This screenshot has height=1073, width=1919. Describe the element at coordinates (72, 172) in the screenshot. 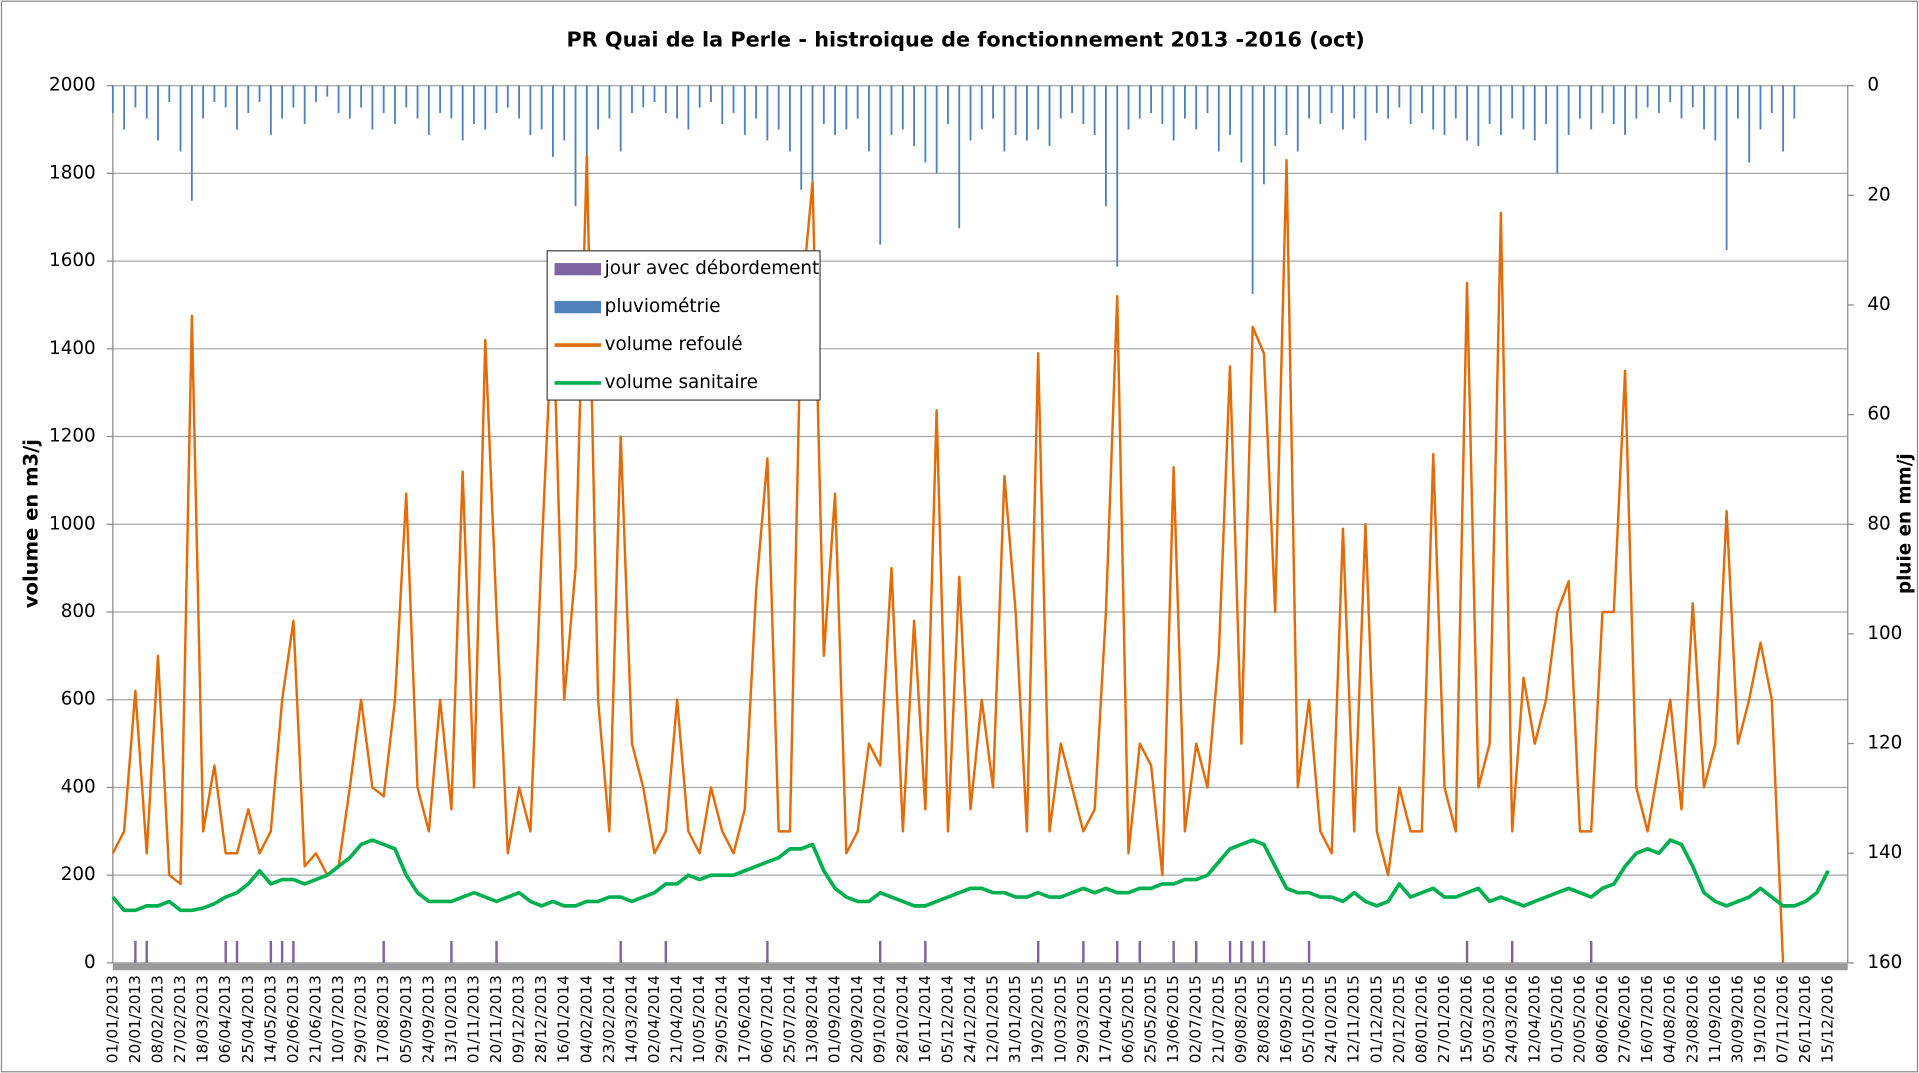

I see `y-tick-label: 1800` at that location.